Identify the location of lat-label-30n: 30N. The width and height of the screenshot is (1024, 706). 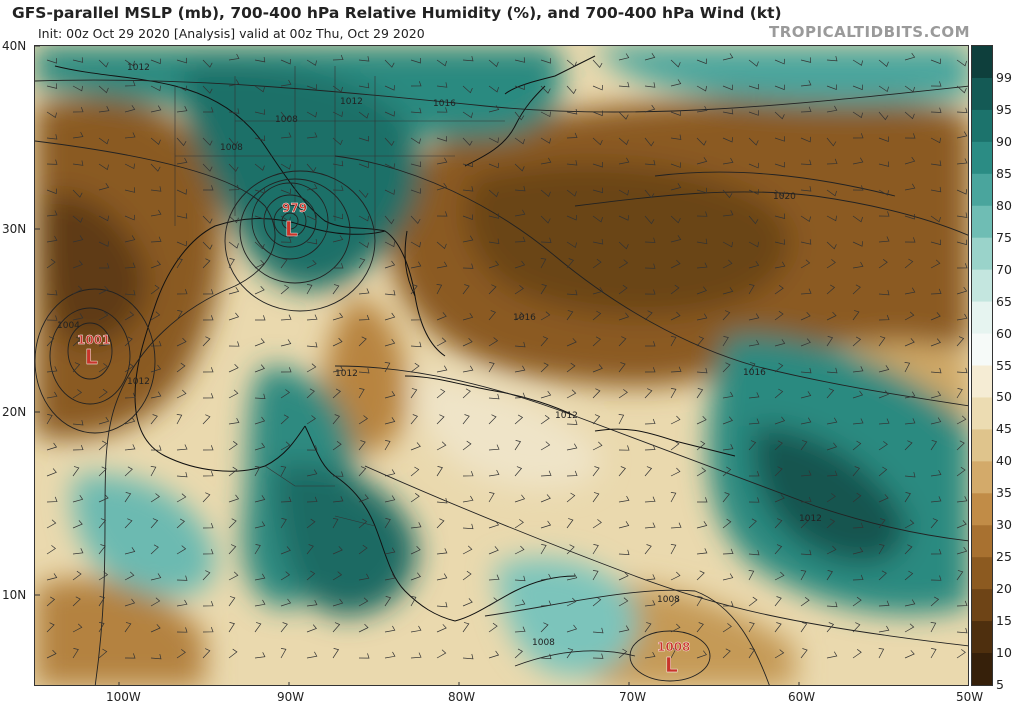
(14, 229).